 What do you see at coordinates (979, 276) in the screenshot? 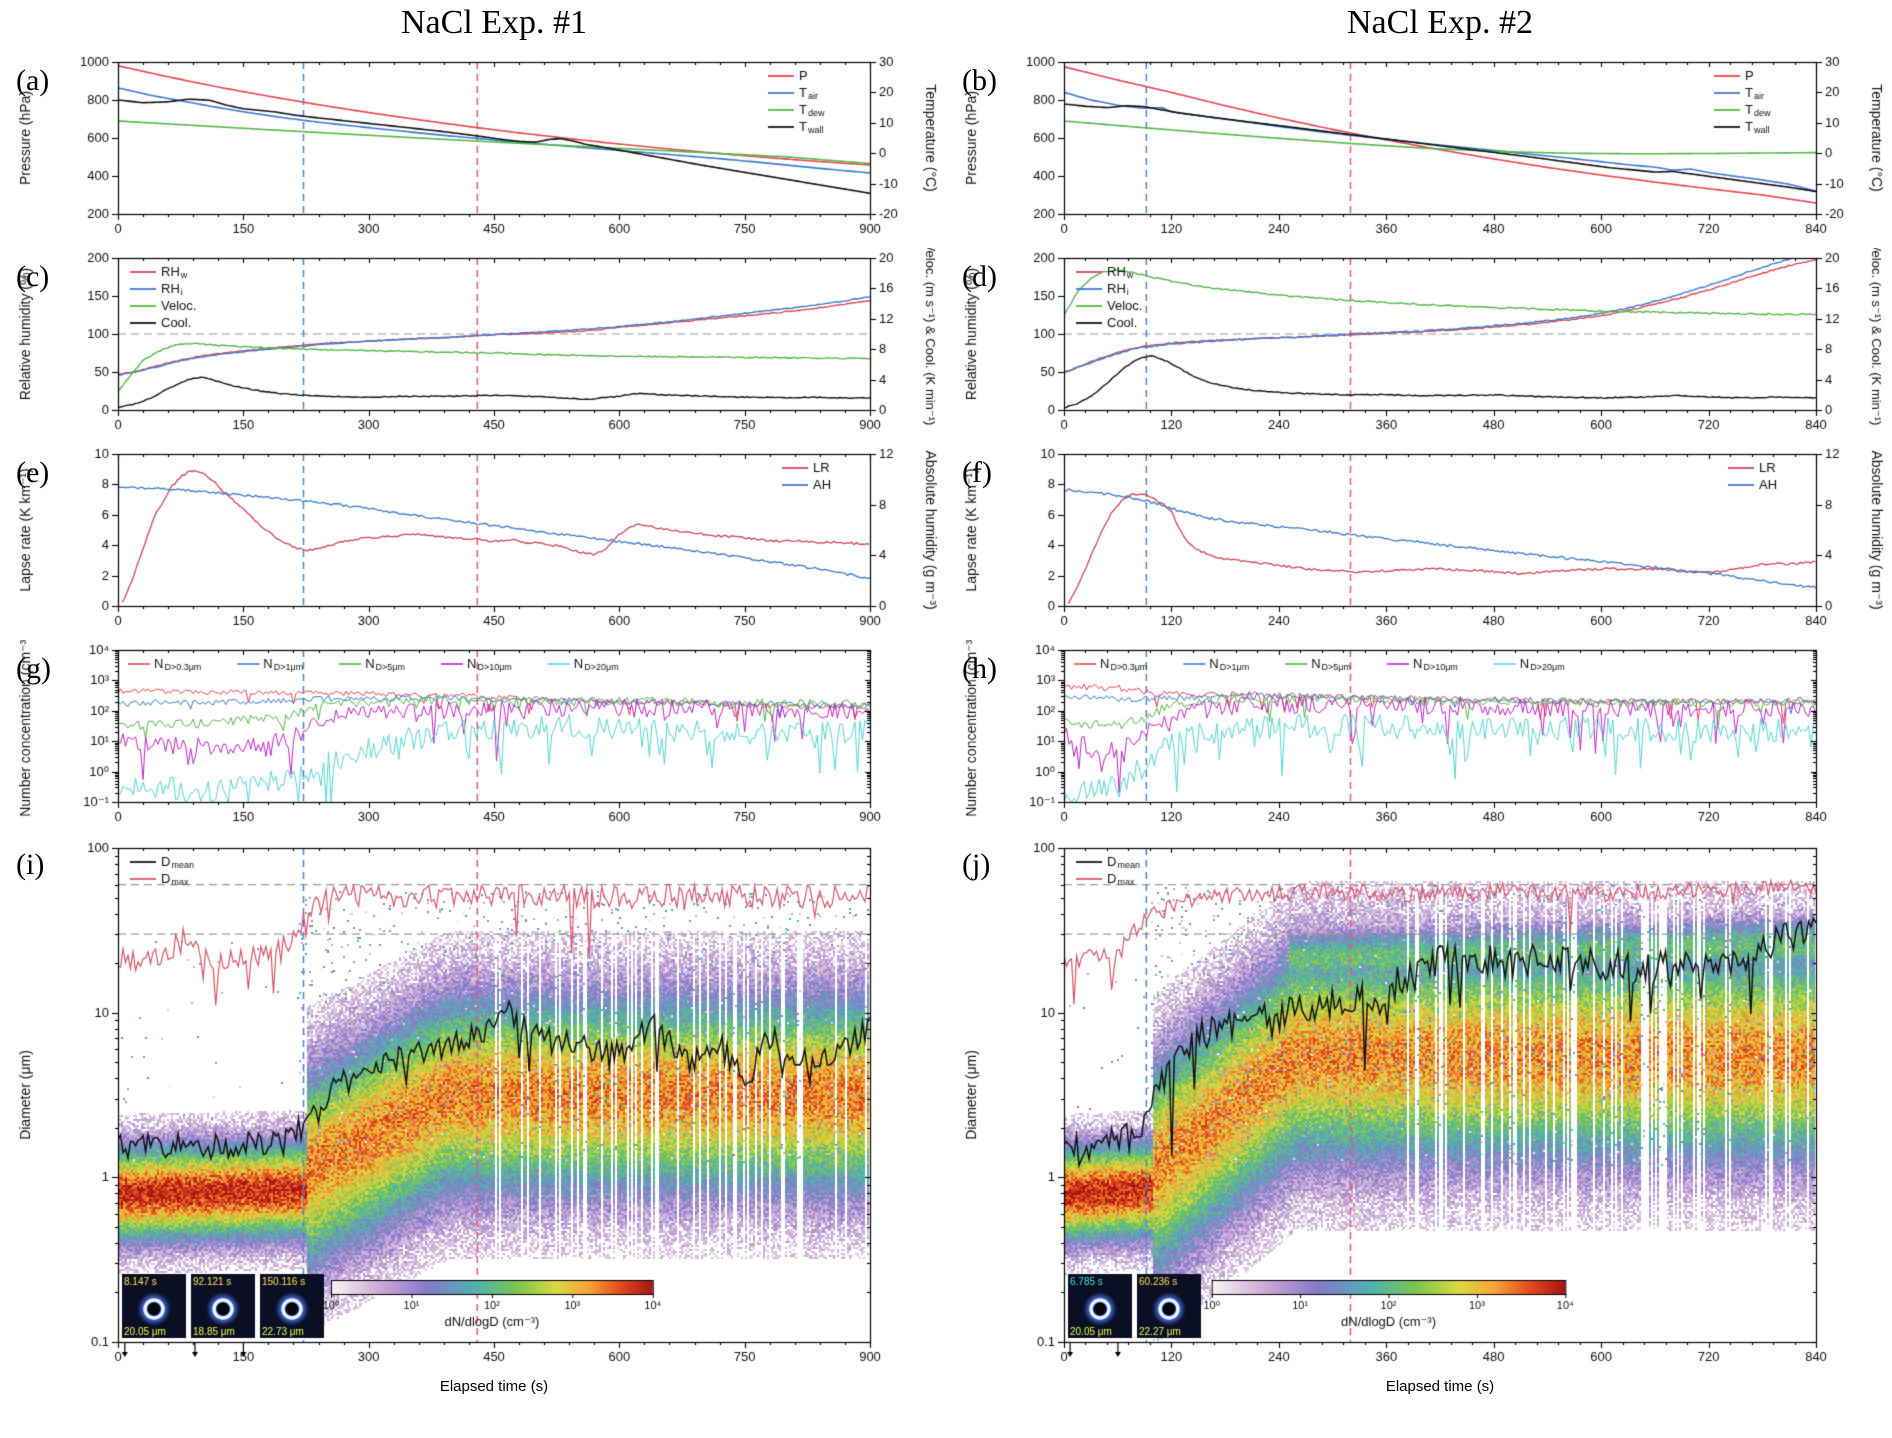
I see `panel-label-d: (d)` at bounding box center [979, 276].